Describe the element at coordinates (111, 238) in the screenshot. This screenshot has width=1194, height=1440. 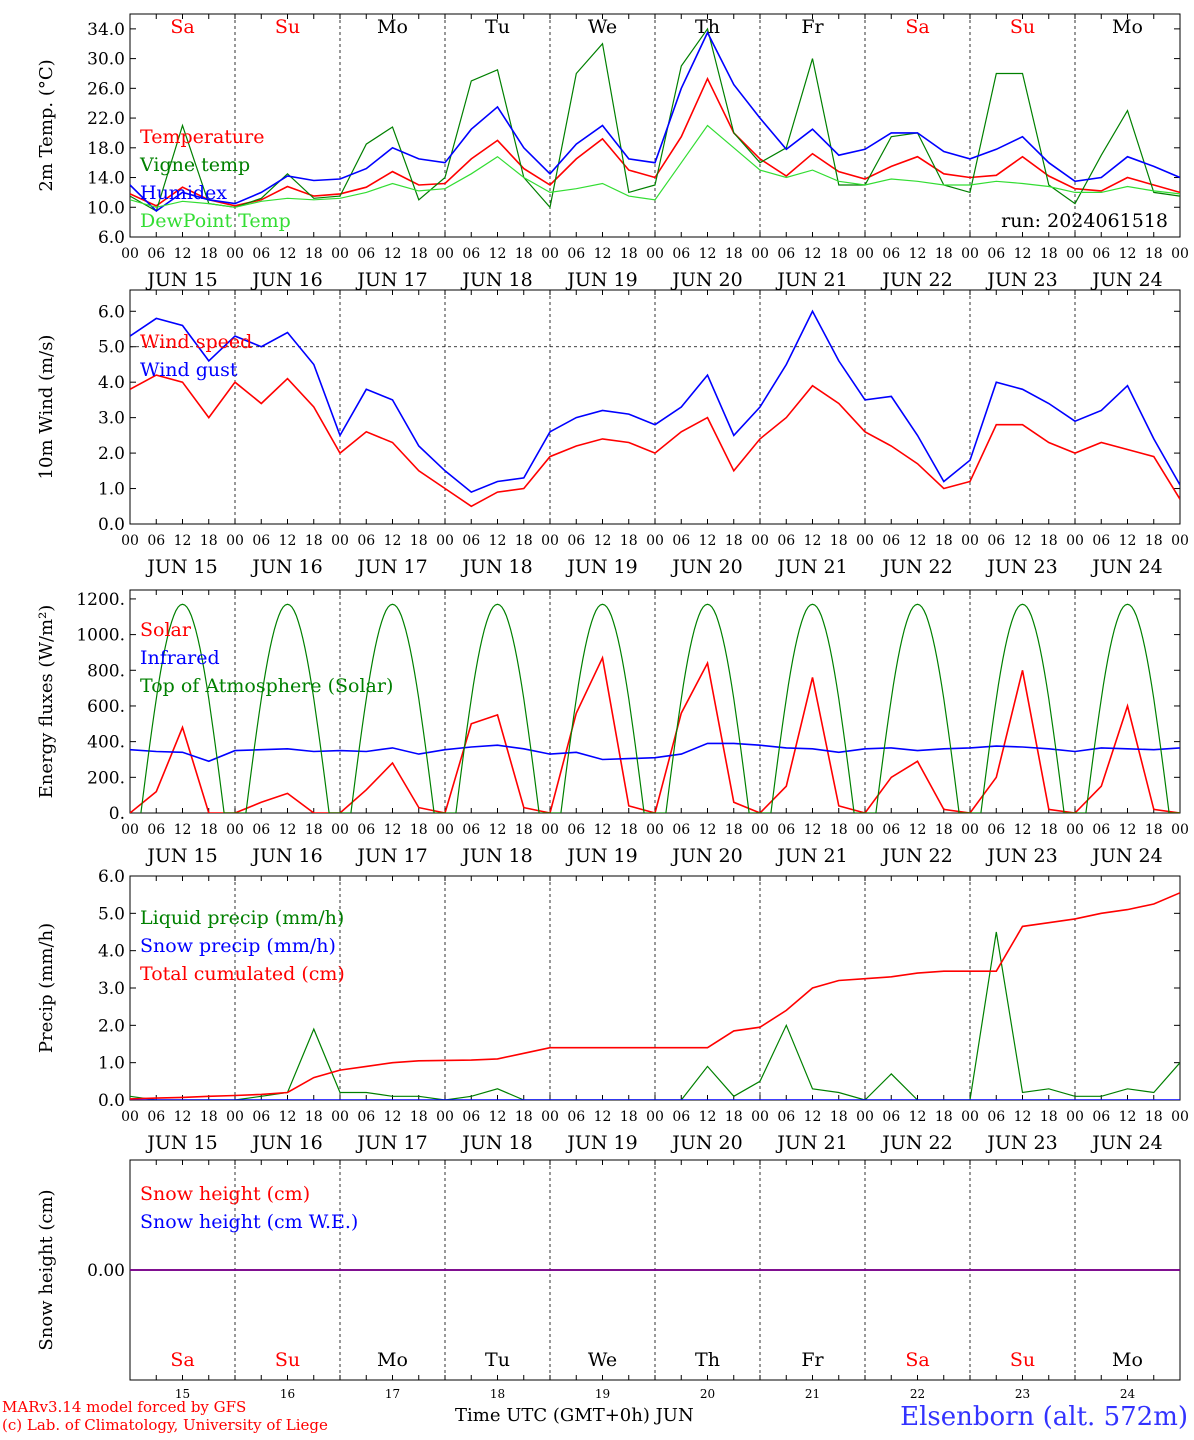
I see `y-tick-label: 6.0` at that location.